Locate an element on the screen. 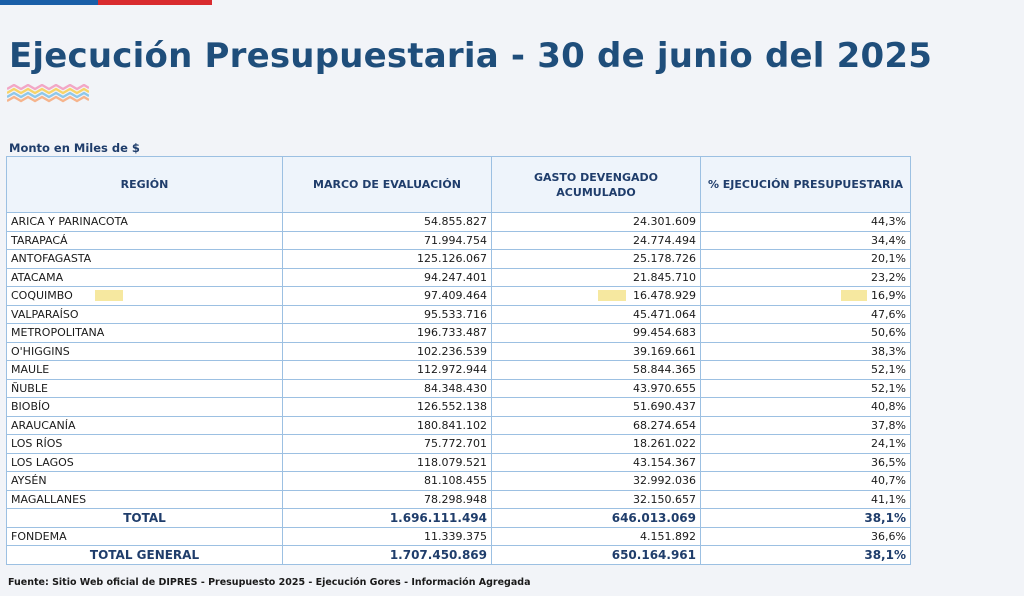  column-header-gasto: GASTO DEVENGADO ACUMULADO is located at coordinates (596, 184).